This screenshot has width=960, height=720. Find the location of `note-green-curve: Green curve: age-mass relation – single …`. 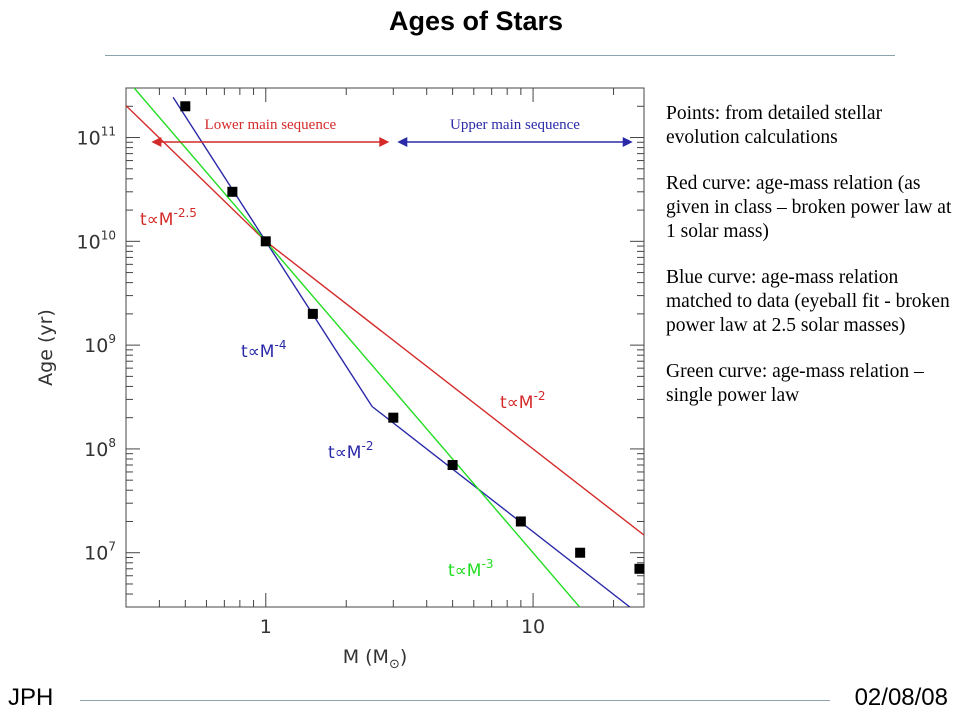

note-green-curve: Green curve: age-mass relation – single … is located at coordinates (795, 383).